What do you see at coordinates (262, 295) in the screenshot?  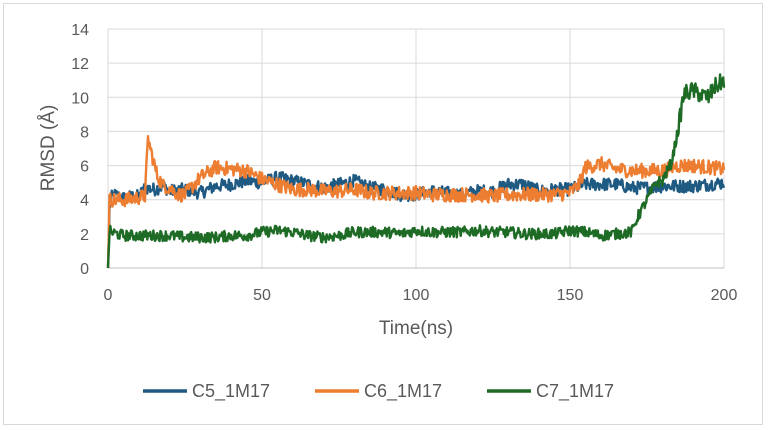 I see `x-tick-label: 50` at bounding box center [262, 295].